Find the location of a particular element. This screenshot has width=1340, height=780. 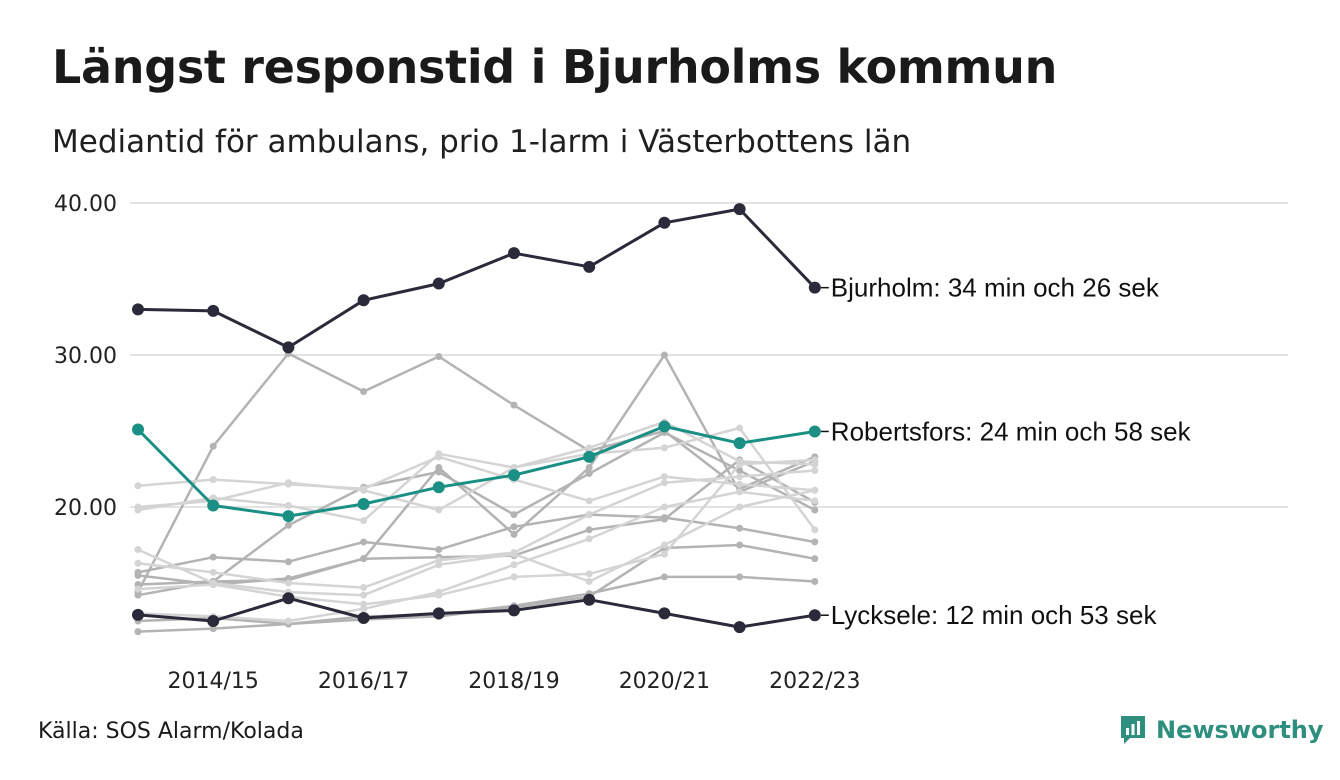

series-lycksele is located at coordinates (476, 613).